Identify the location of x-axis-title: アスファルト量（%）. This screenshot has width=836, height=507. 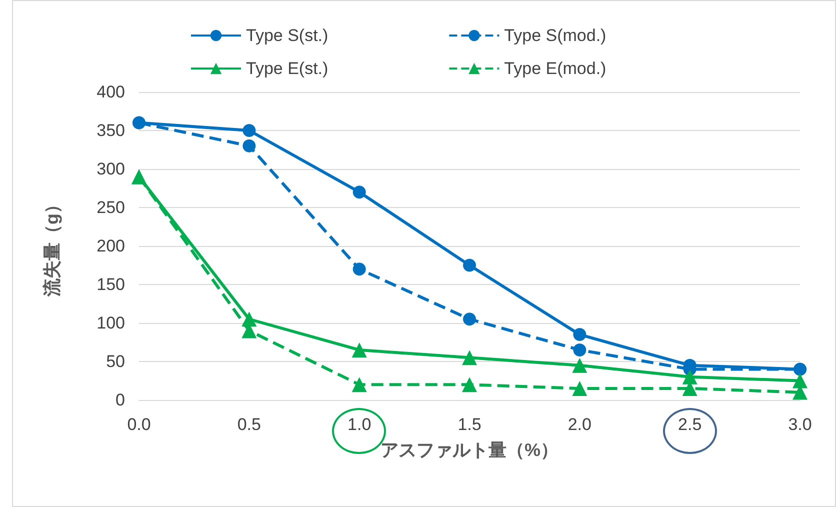
(469, 450).